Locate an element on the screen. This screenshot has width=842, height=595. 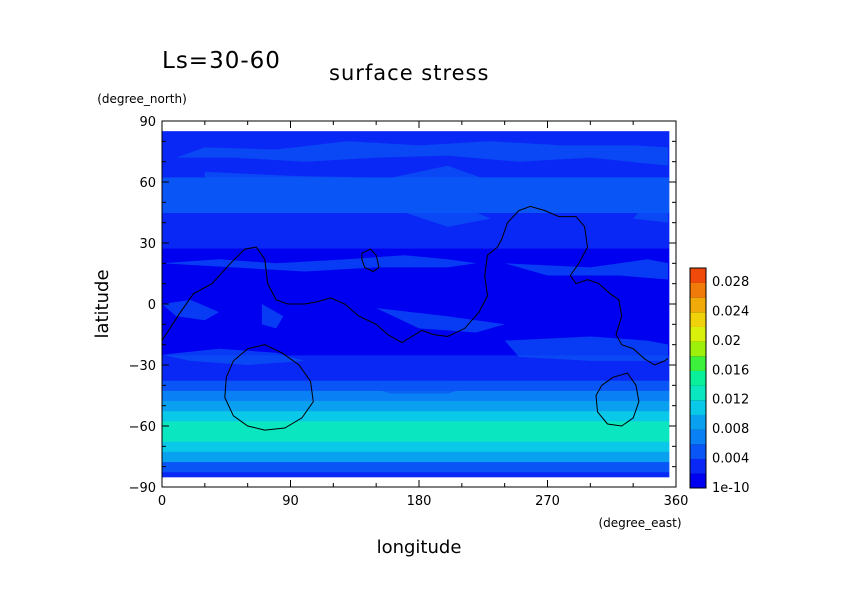
x-tick-label: 180 is located at coordinates (419, 501).